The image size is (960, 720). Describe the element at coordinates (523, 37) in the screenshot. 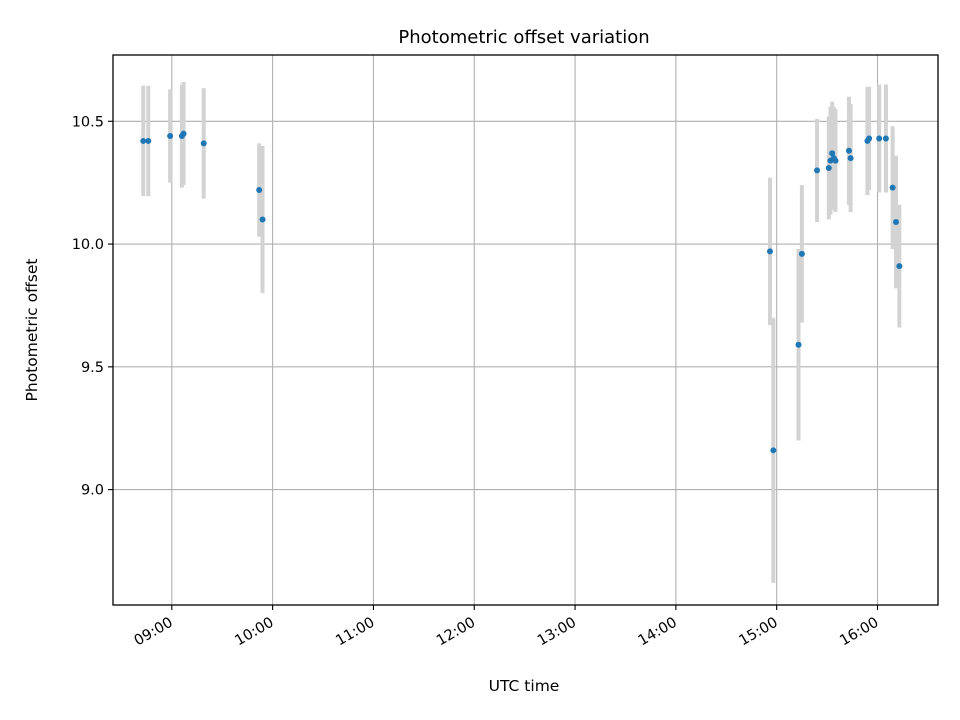

I see `chart-title: Photometric offset variation` at that location.